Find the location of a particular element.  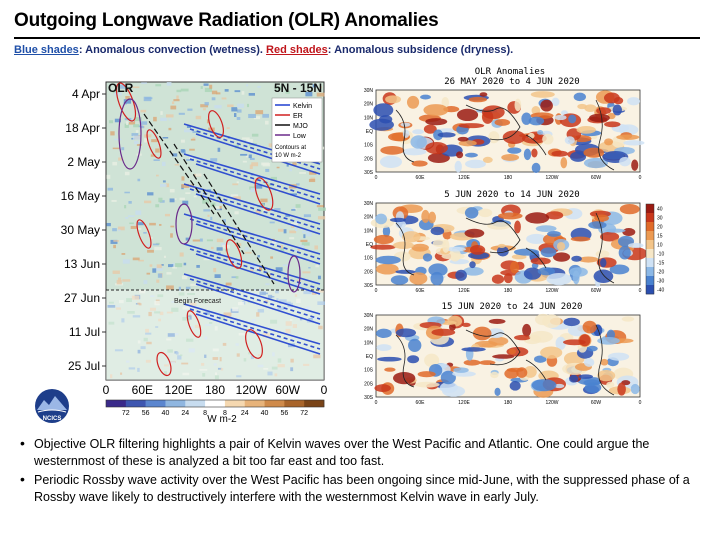

legend-low: Low is located at coordinates (300, 136).